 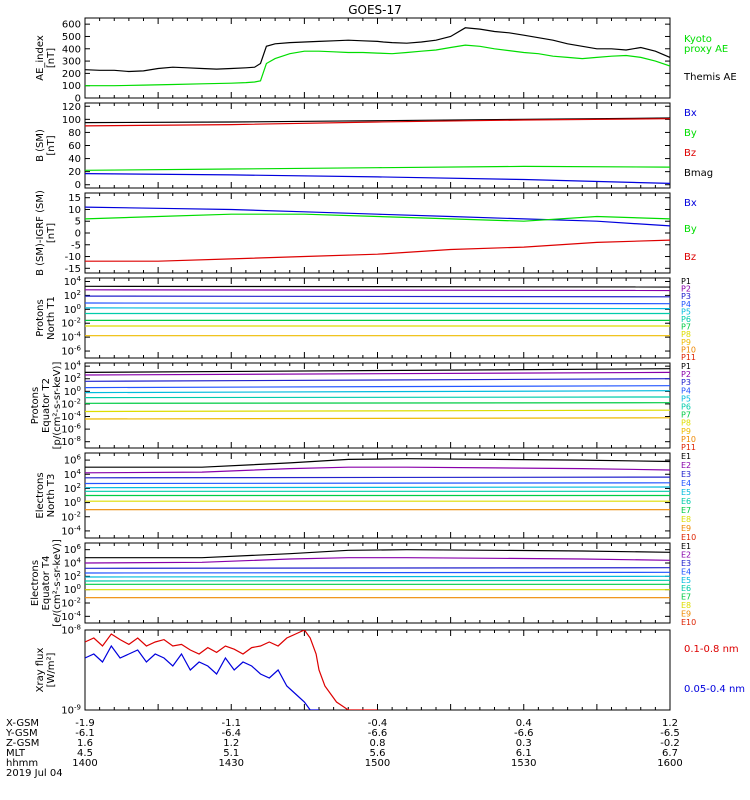 What do you see at coordinates (71, 710) in the screenshot?
I see `y-tick-label: 10-9` at bounding box center [71, 710].